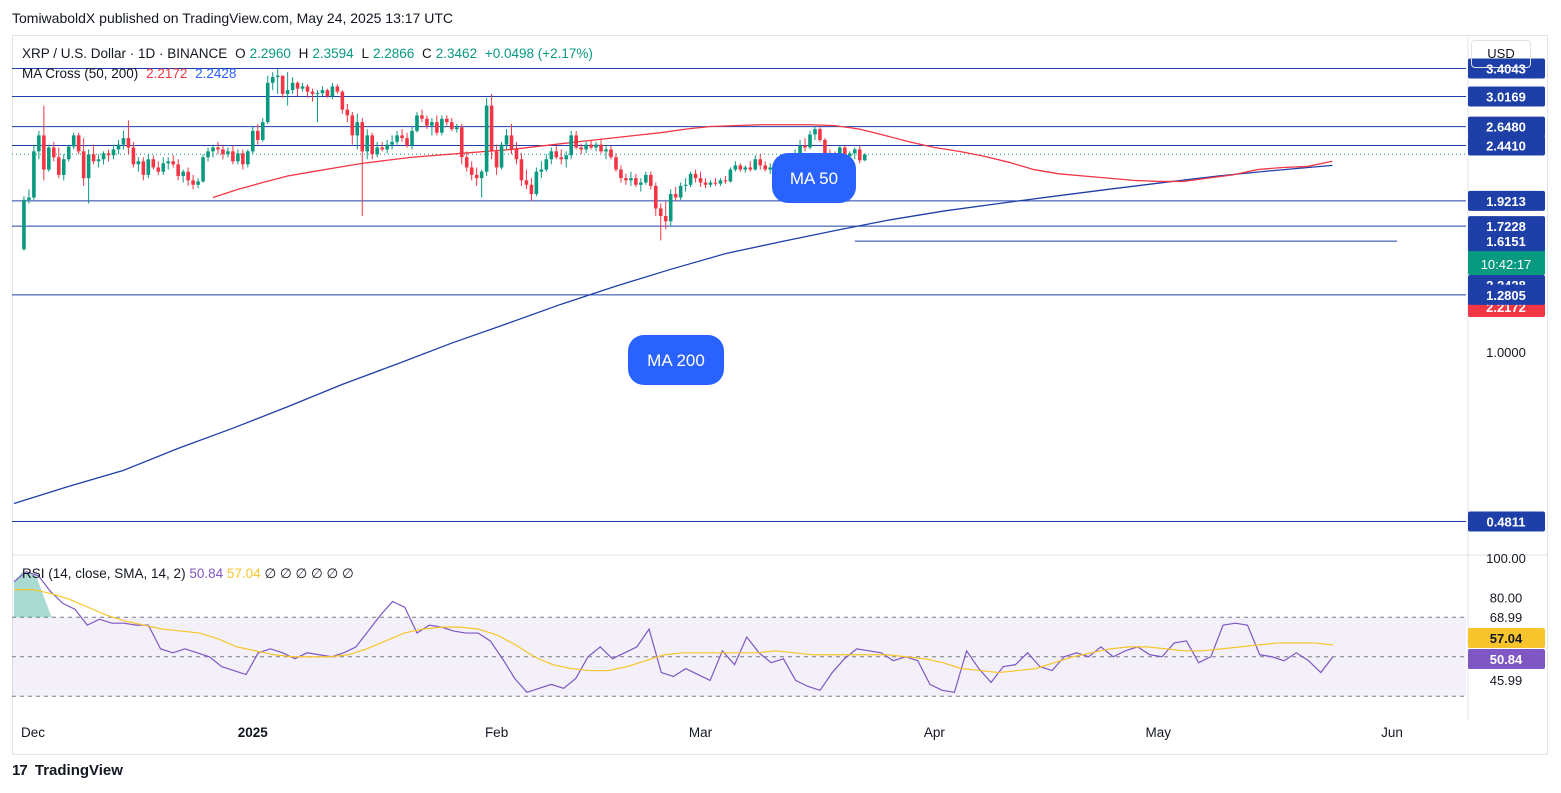 The height and width of the screenshot is (793, 1561). What do you see at coordinates (1506, 558) in the screenshot?
I see `rsi-tick-label: 100.00` at bounding box center [1506, 558].